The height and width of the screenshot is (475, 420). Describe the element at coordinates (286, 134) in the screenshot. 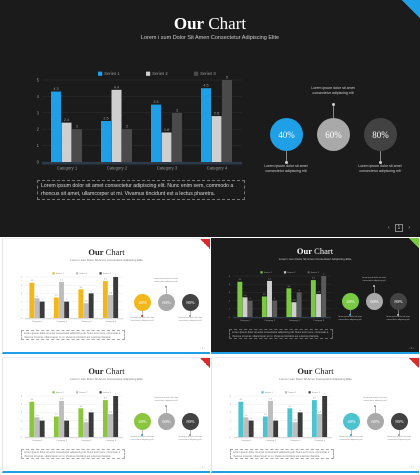

I see `percent-circle-1: 40%` at that location.